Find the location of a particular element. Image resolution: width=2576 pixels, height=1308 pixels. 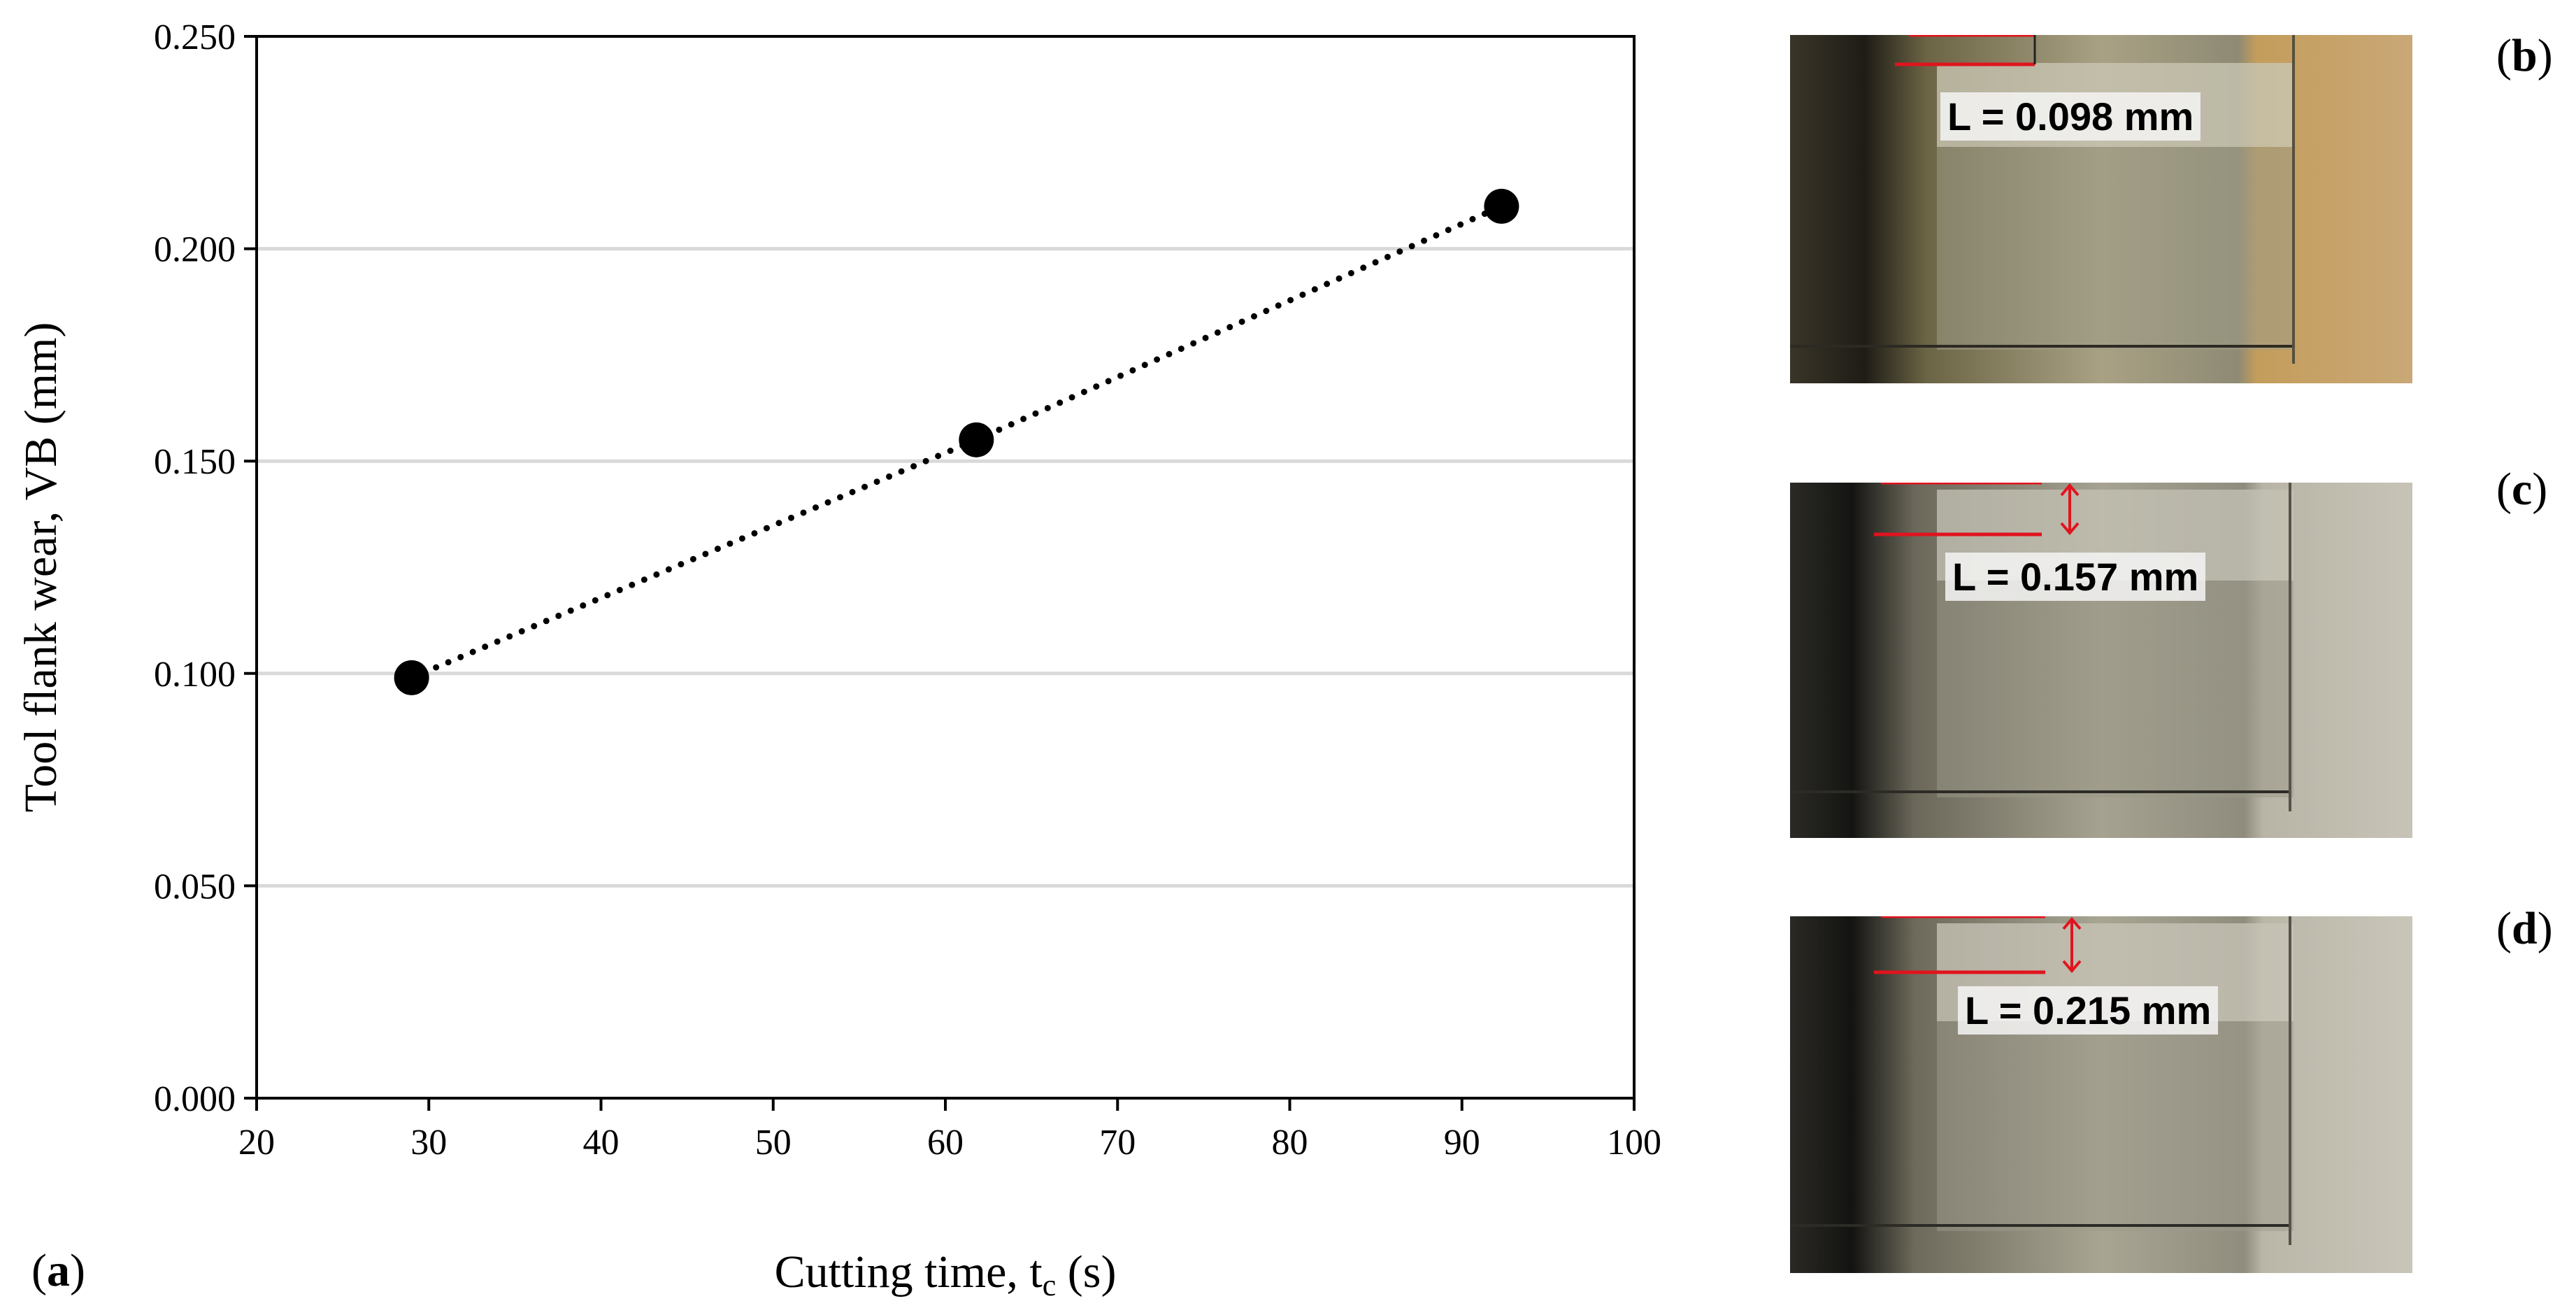

y-tick-label: 0.100 is located at coordinates (195, 675).